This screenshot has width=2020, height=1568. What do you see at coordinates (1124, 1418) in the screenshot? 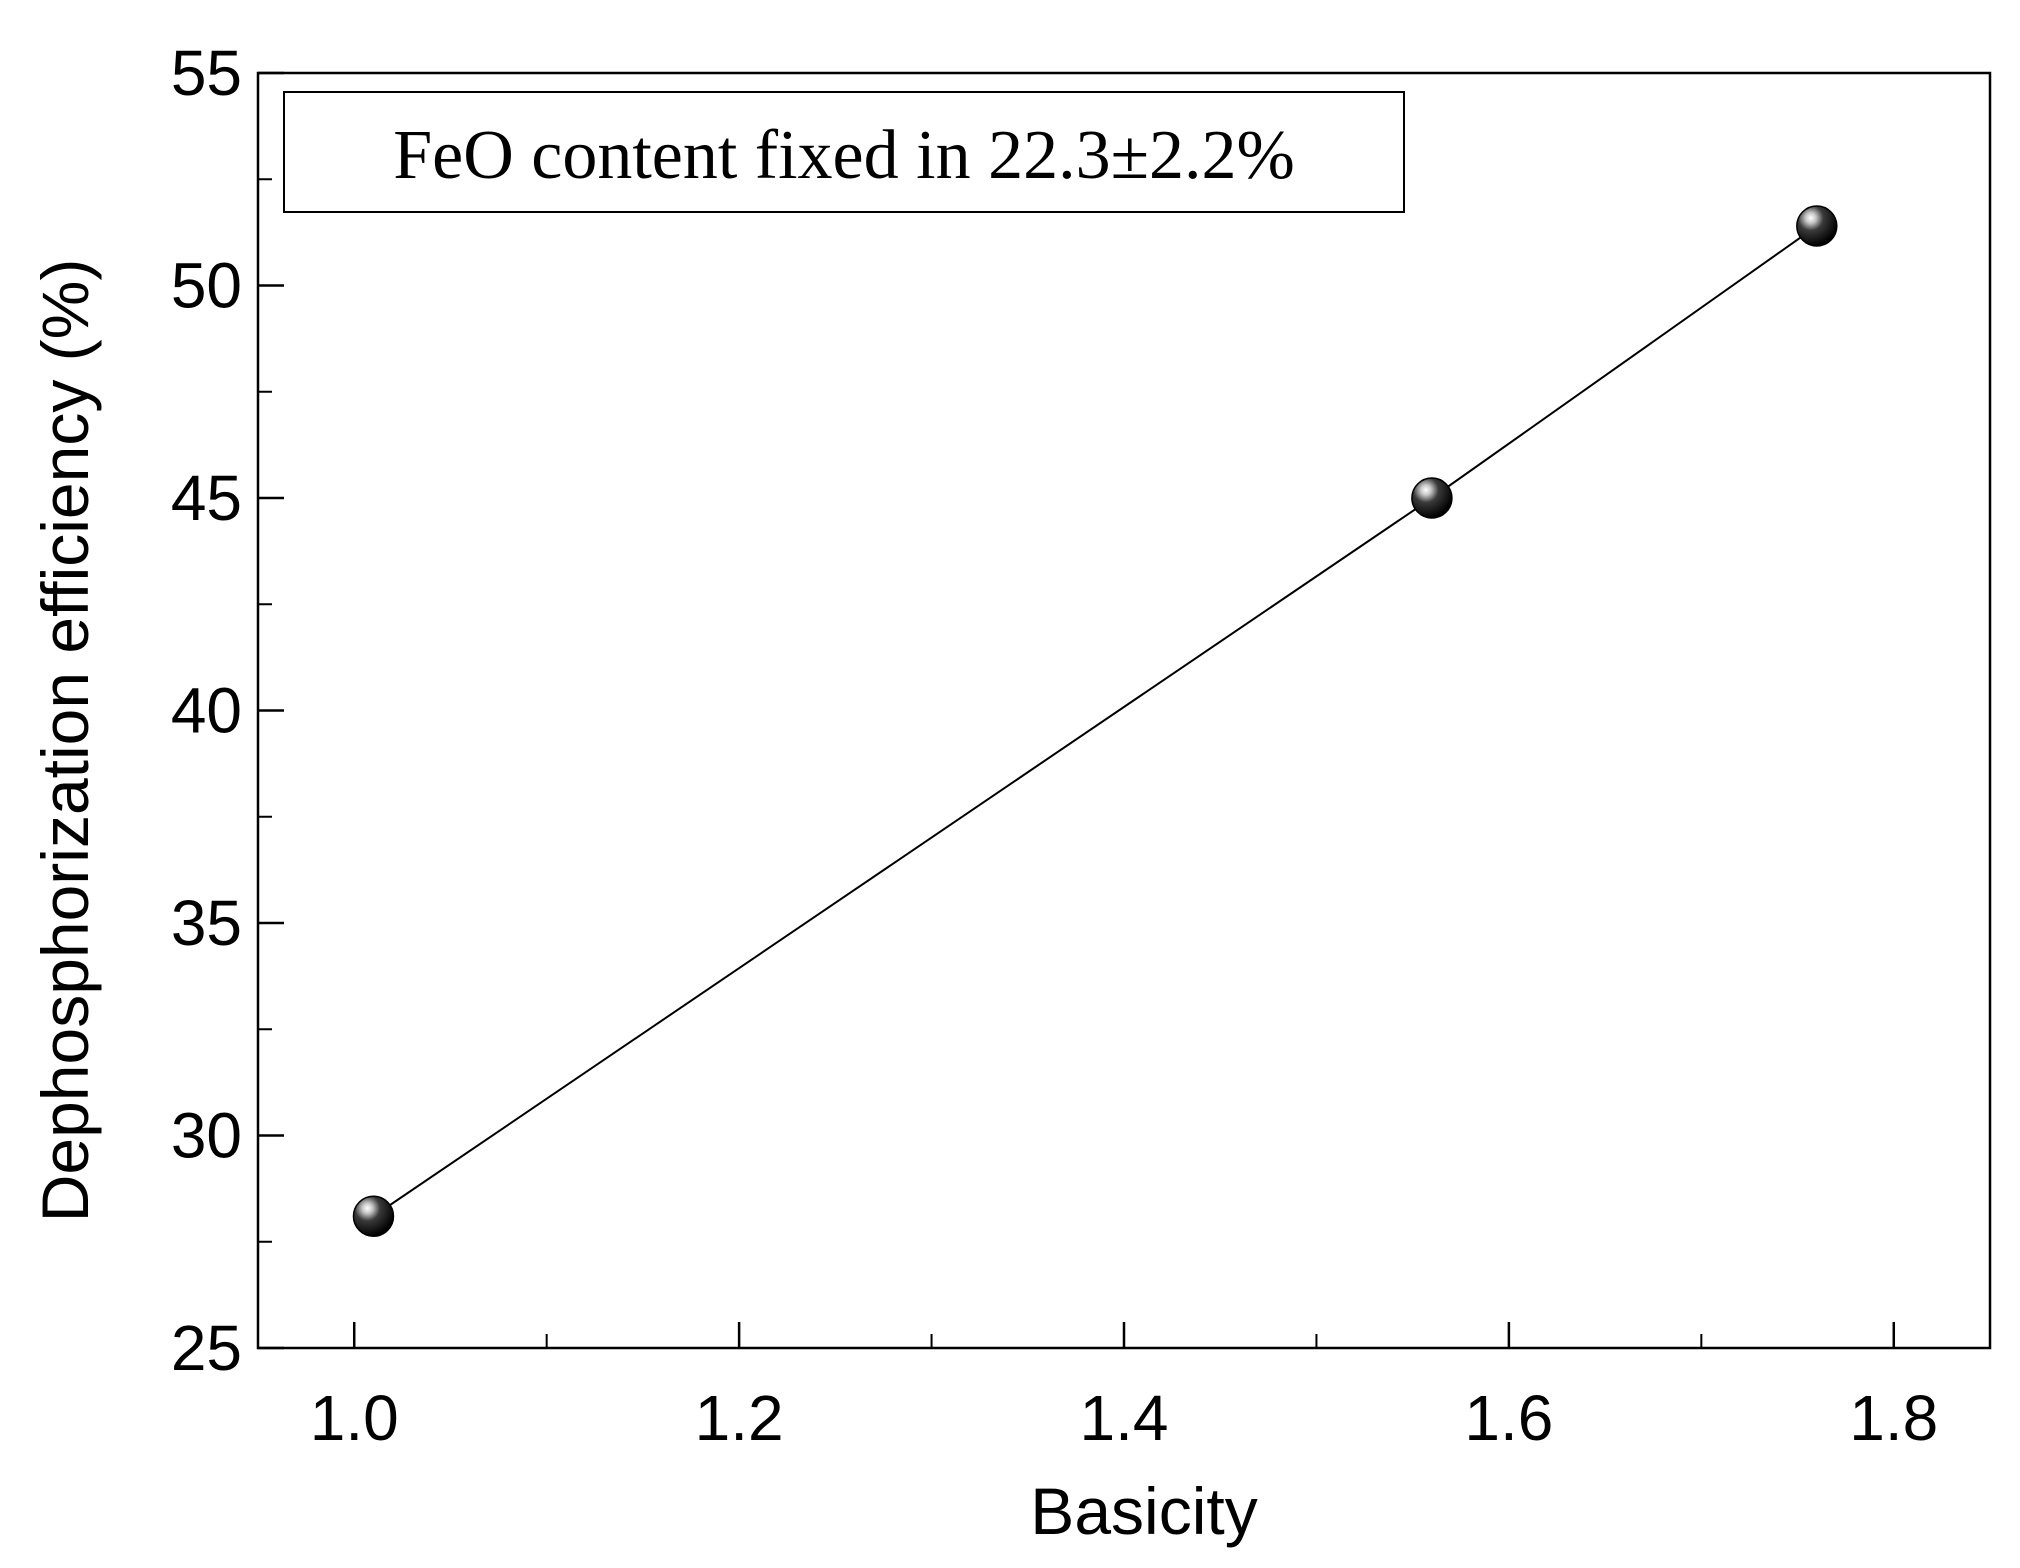
I see `x-tick-label: 1.4` at bounding box center [1124, 1418].